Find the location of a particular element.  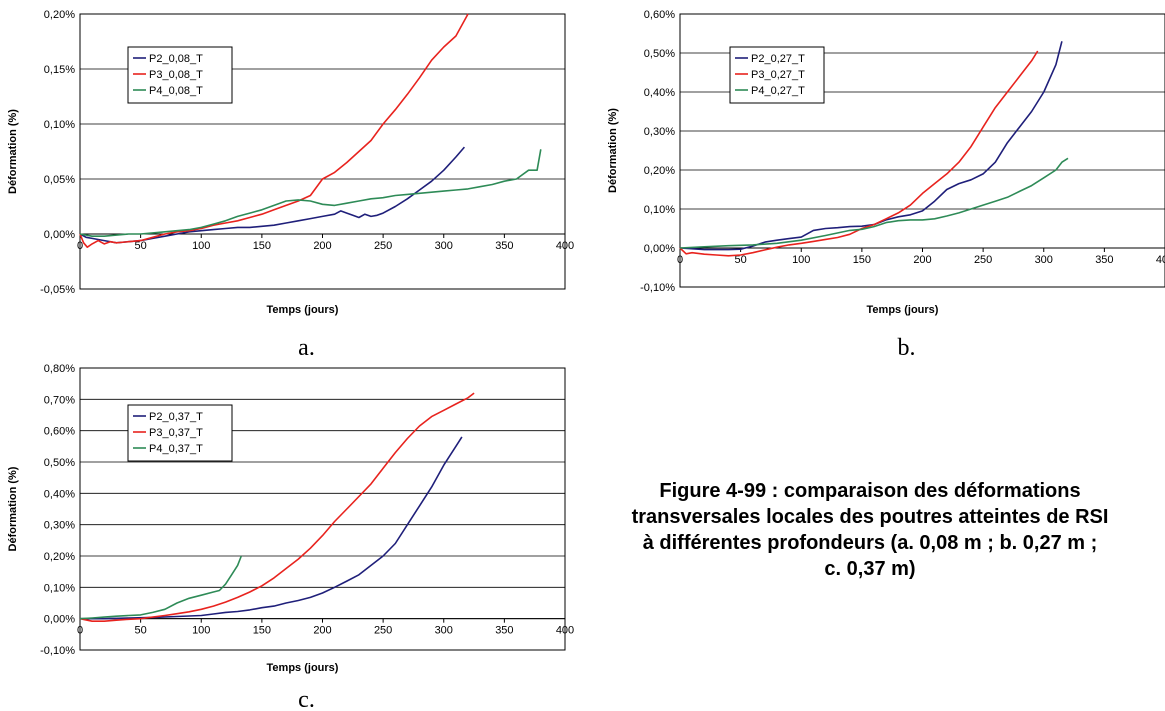

legend-label: P3_0,27_T is located at coordinates (778, 75).